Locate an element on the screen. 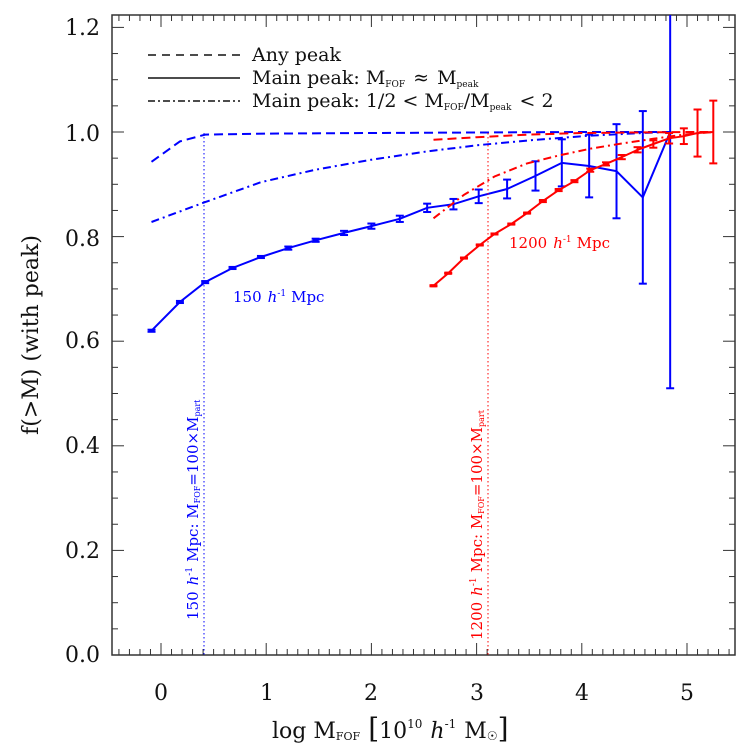  annotation-150-mpc: 150 h-1 Mpc is located at coordinates (278, 297).